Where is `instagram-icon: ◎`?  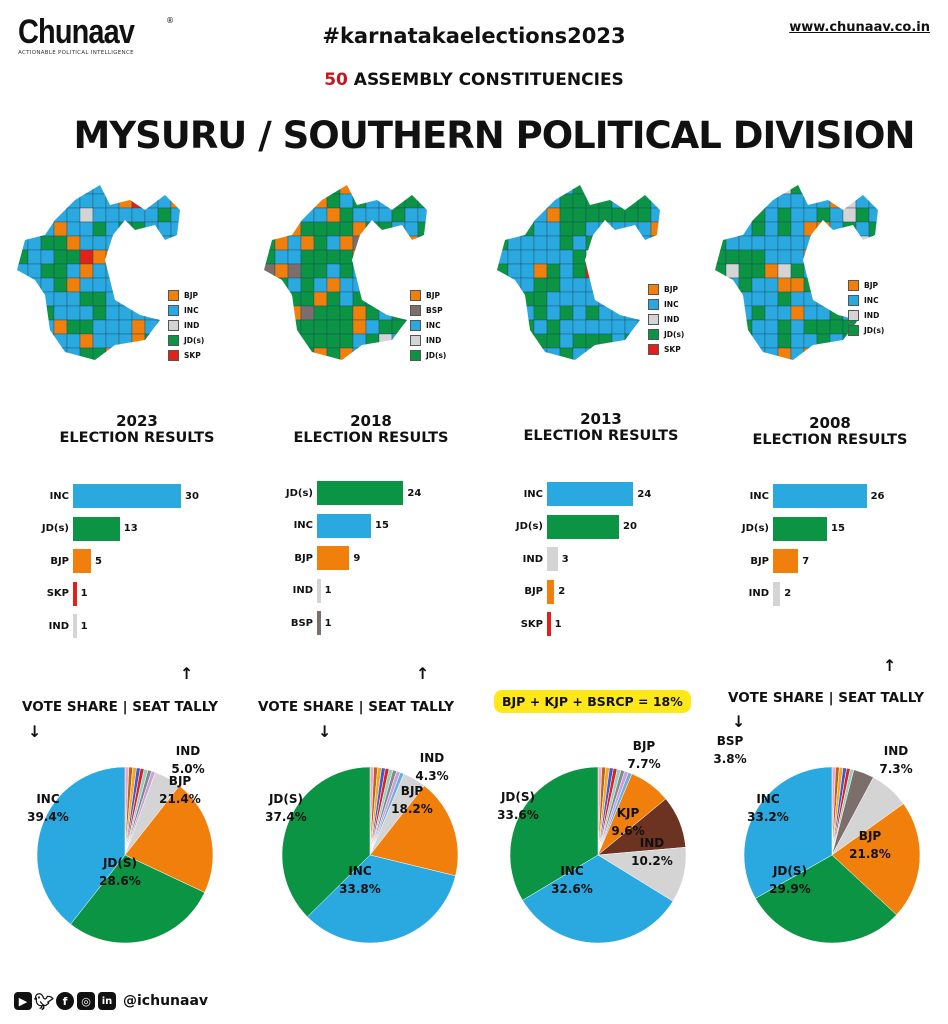
instagram-icon: ◎ is located at coordinates (86, 1001).